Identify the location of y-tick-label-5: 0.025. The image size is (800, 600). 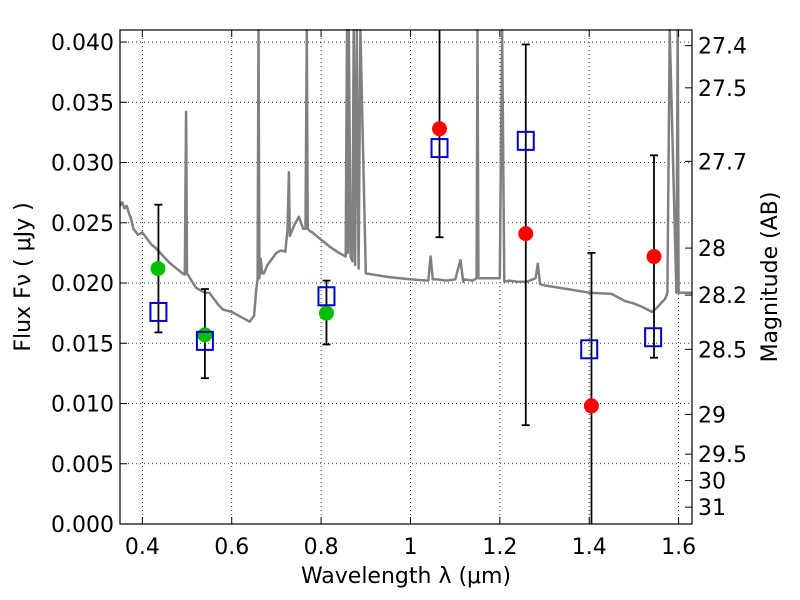
(82, 224).